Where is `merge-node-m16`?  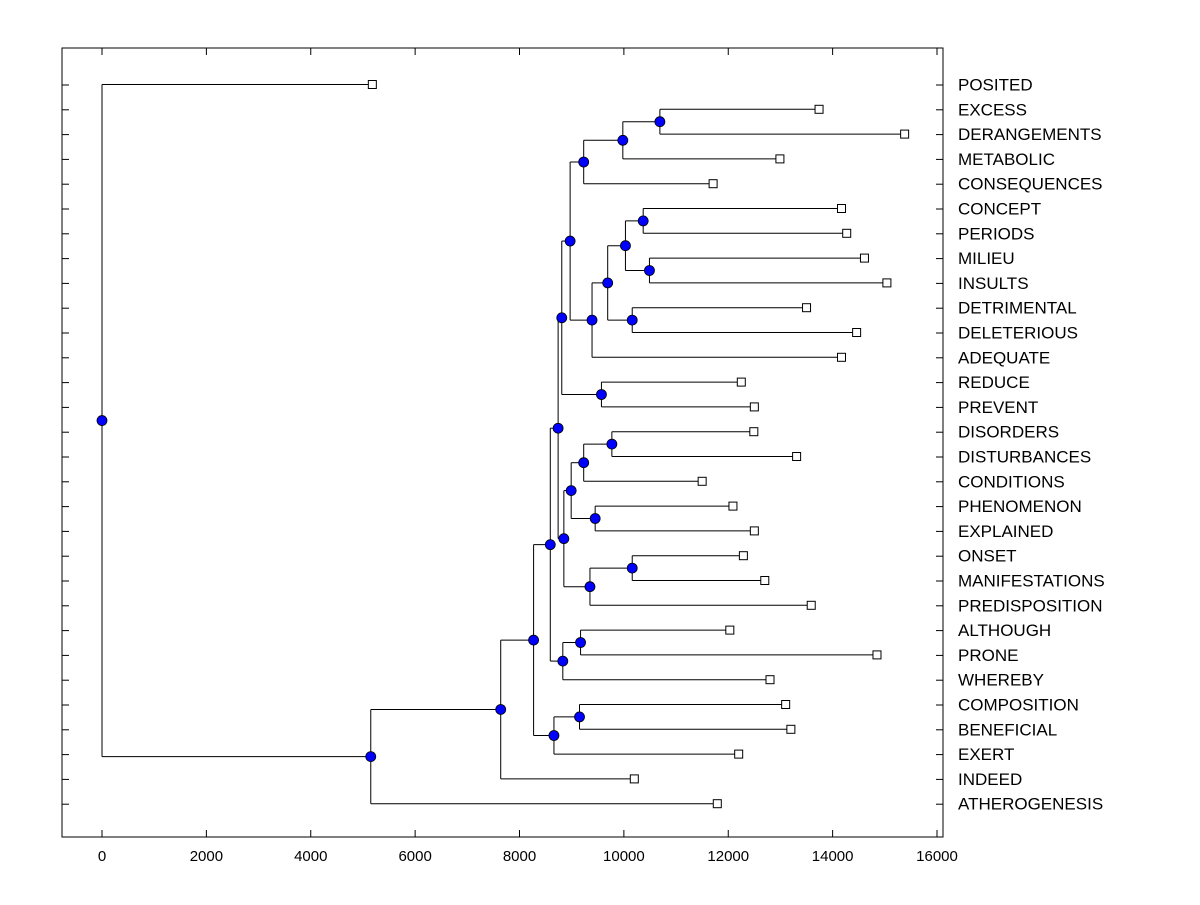
merge-node-m16 is located at coordinates (571, 491).